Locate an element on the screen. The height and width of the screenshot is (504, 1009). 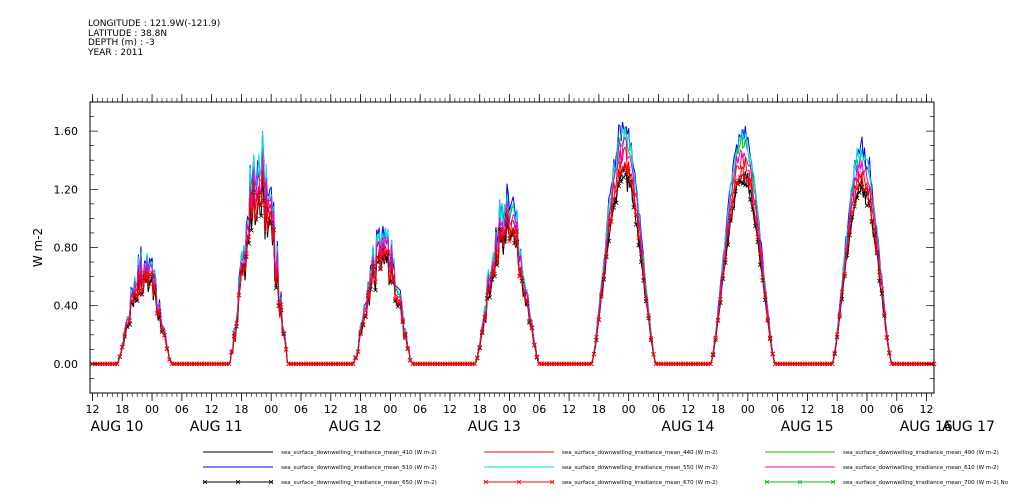
year-text: YEAR : 2011 is located at coordinates (116, 52).